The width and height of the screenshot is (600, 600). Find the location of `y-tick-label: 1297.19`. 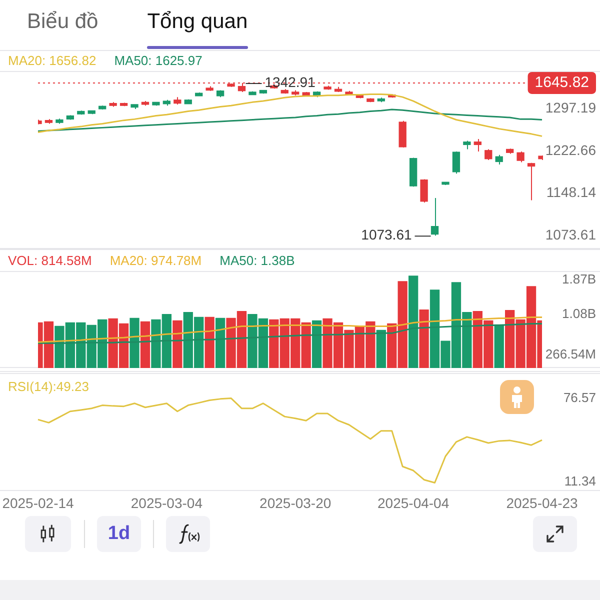

y-tick-label: 1297.19 is located at coordinates (570, 108).